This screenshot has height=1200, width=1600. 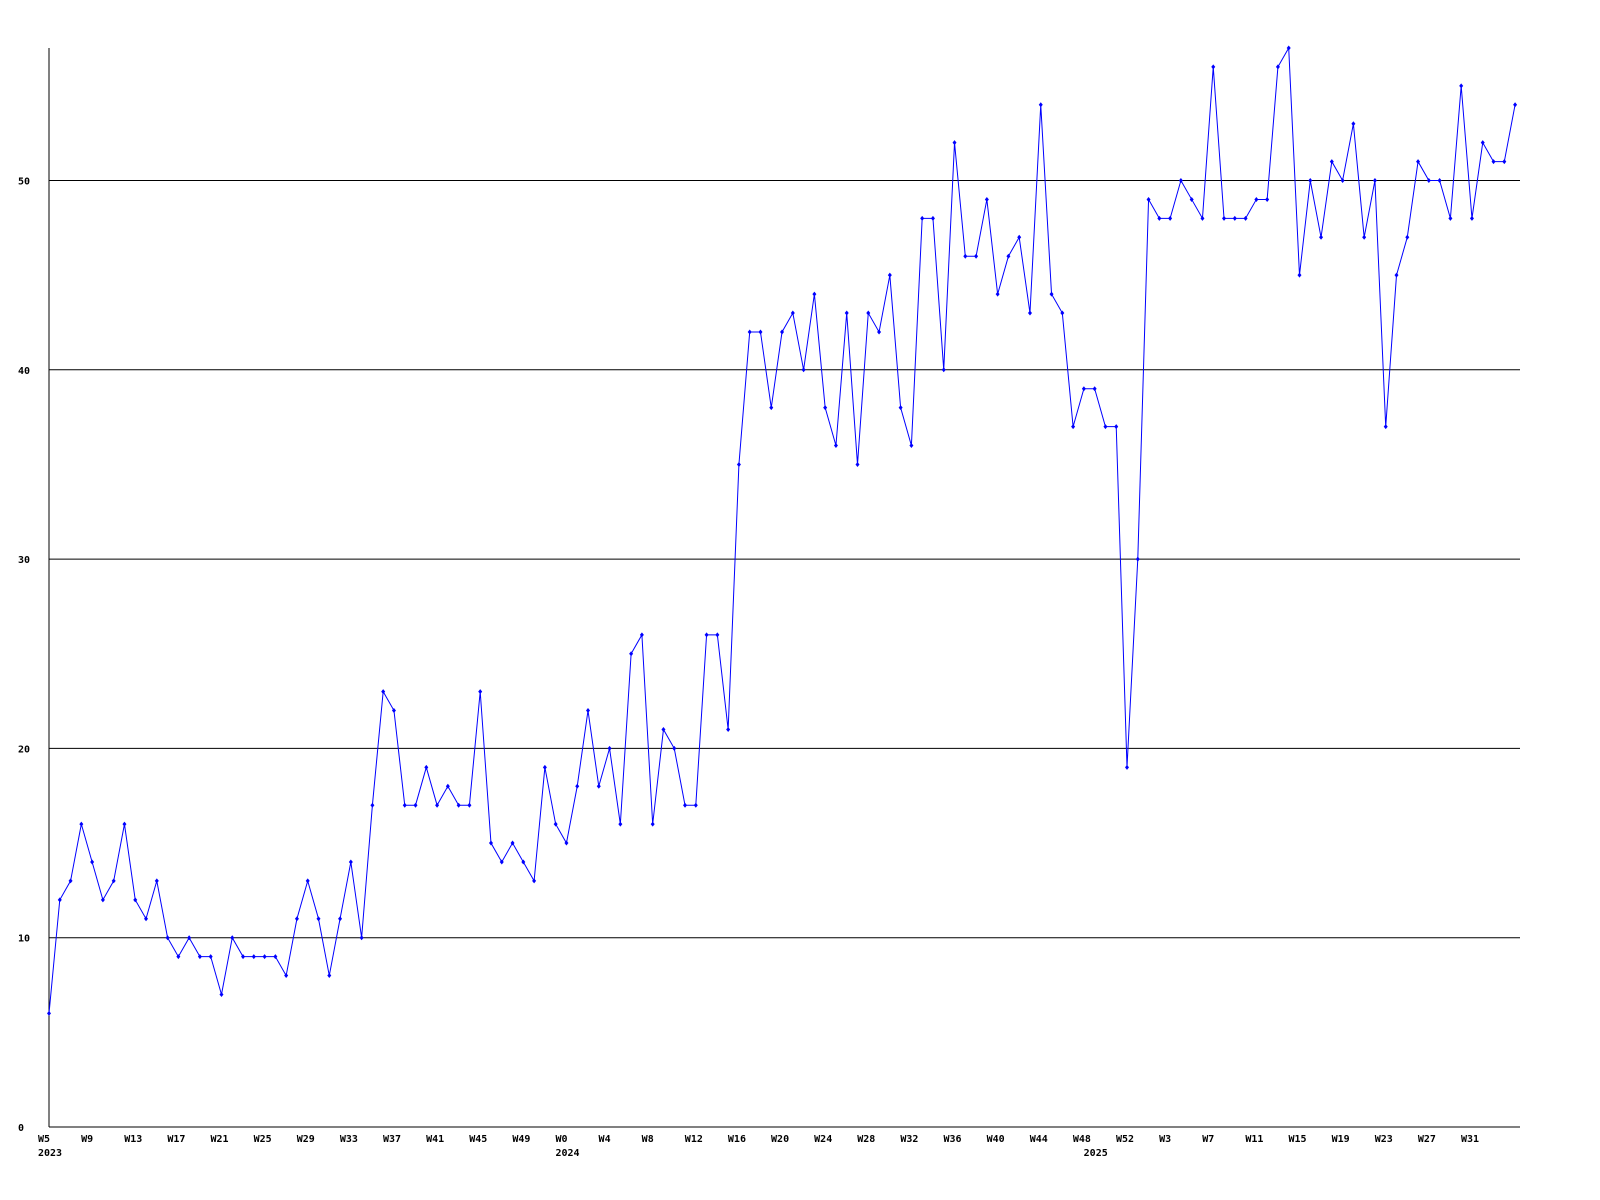 What do you see at coordinates (1470, 1139) in the screenshot?
I see `x-tick-label: W31` at bounding box center [1470, 1139].